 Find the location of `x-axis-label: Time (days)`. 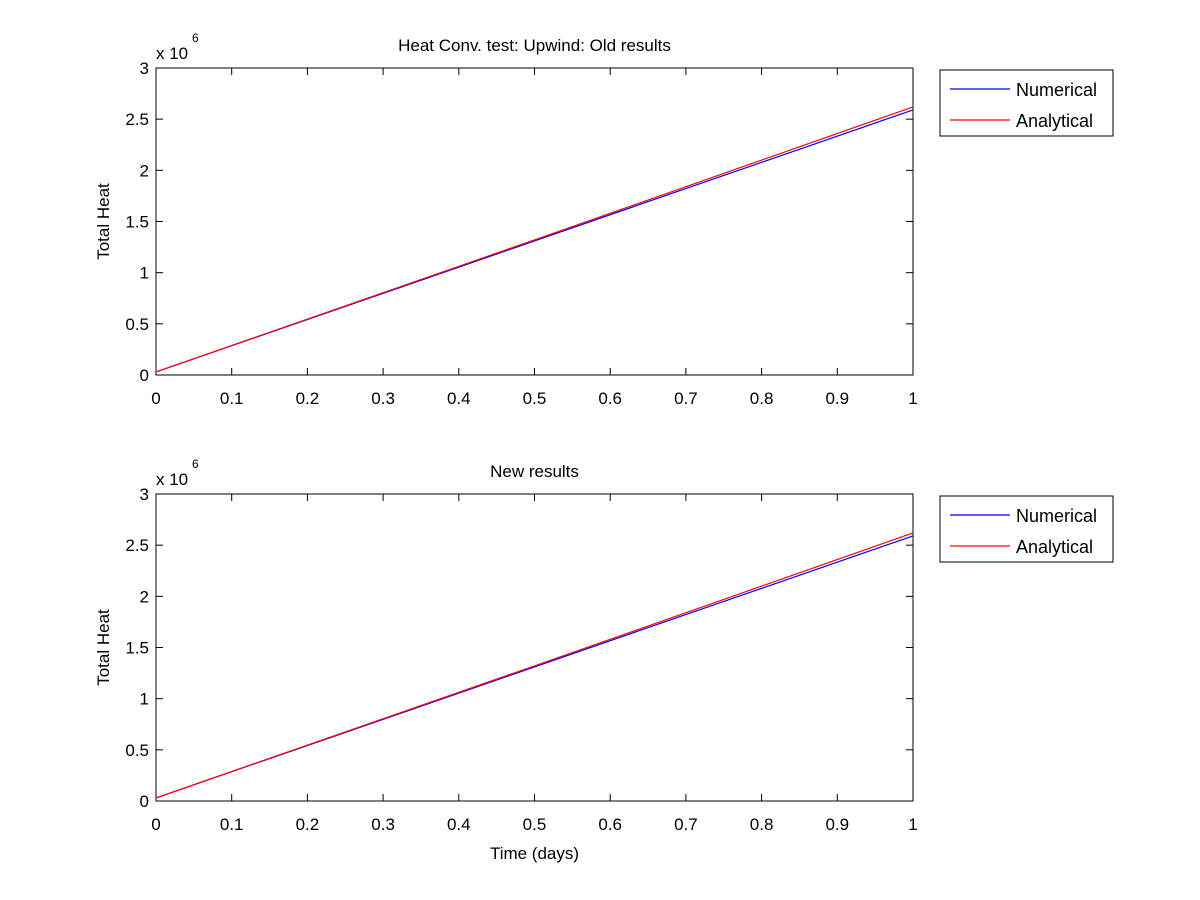

x-axis-label: Time (days) is located at coordinates (534, 853).